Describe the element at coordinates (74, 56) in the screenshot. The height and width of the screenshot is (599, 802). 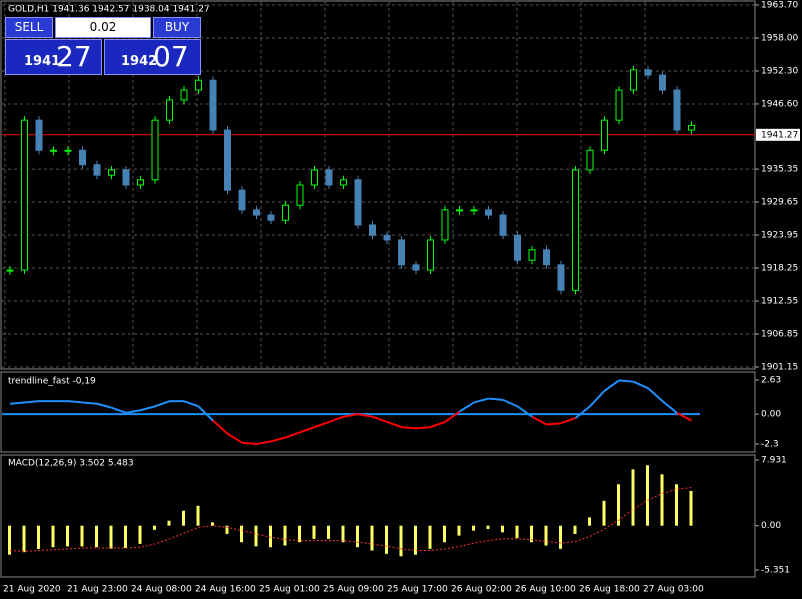
I see `bid-small: 27` at that location.